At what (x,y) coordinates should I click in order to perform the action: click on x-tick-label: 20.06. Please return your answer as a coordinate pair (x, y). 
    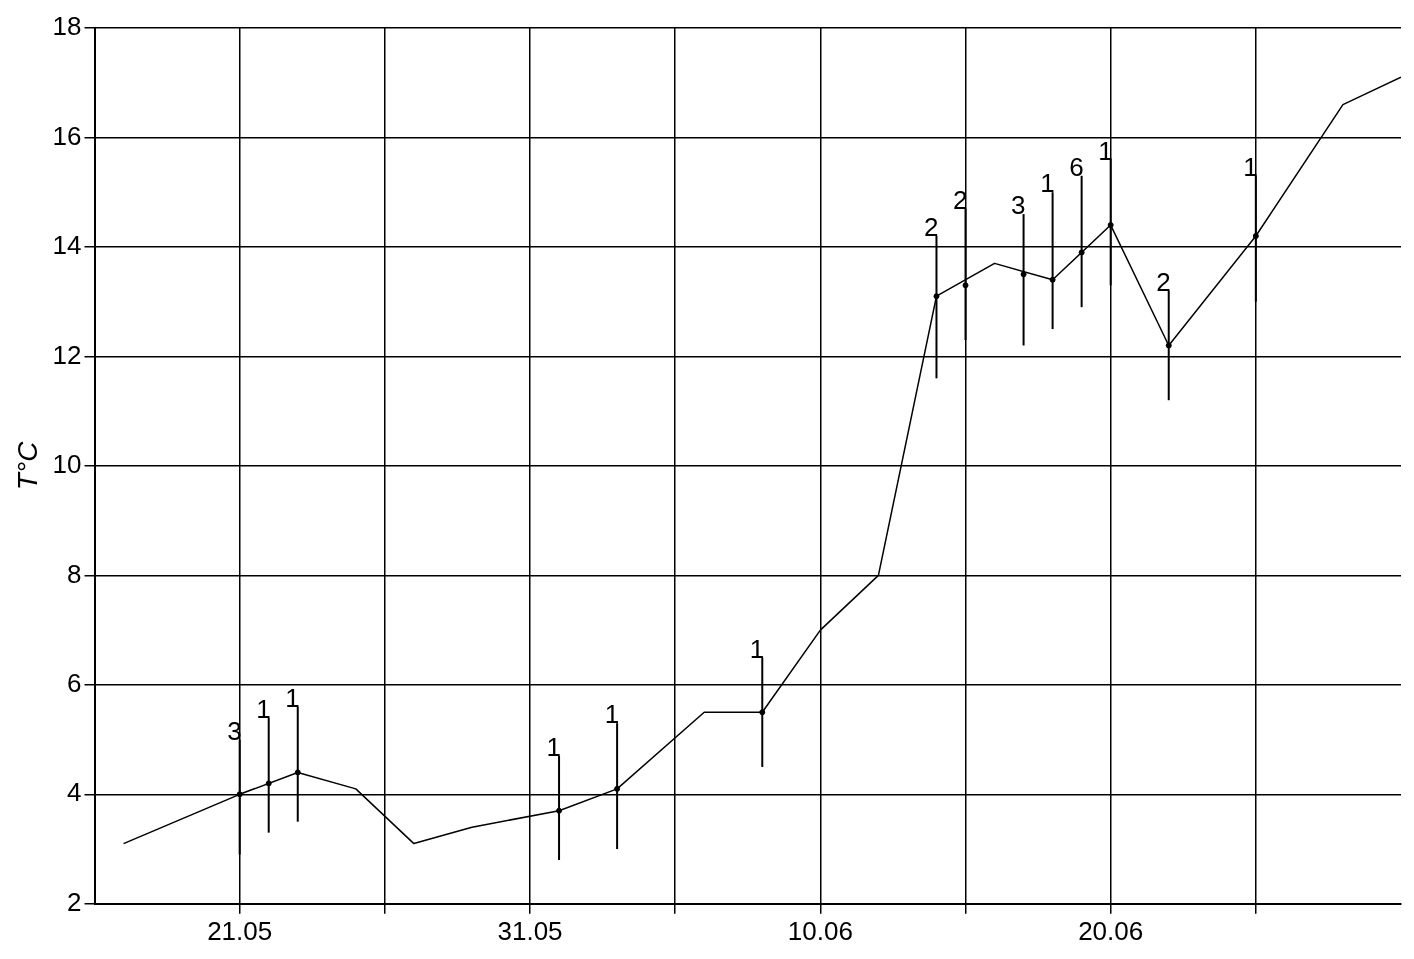
    Looking at the image, I should click on (1111, 930).